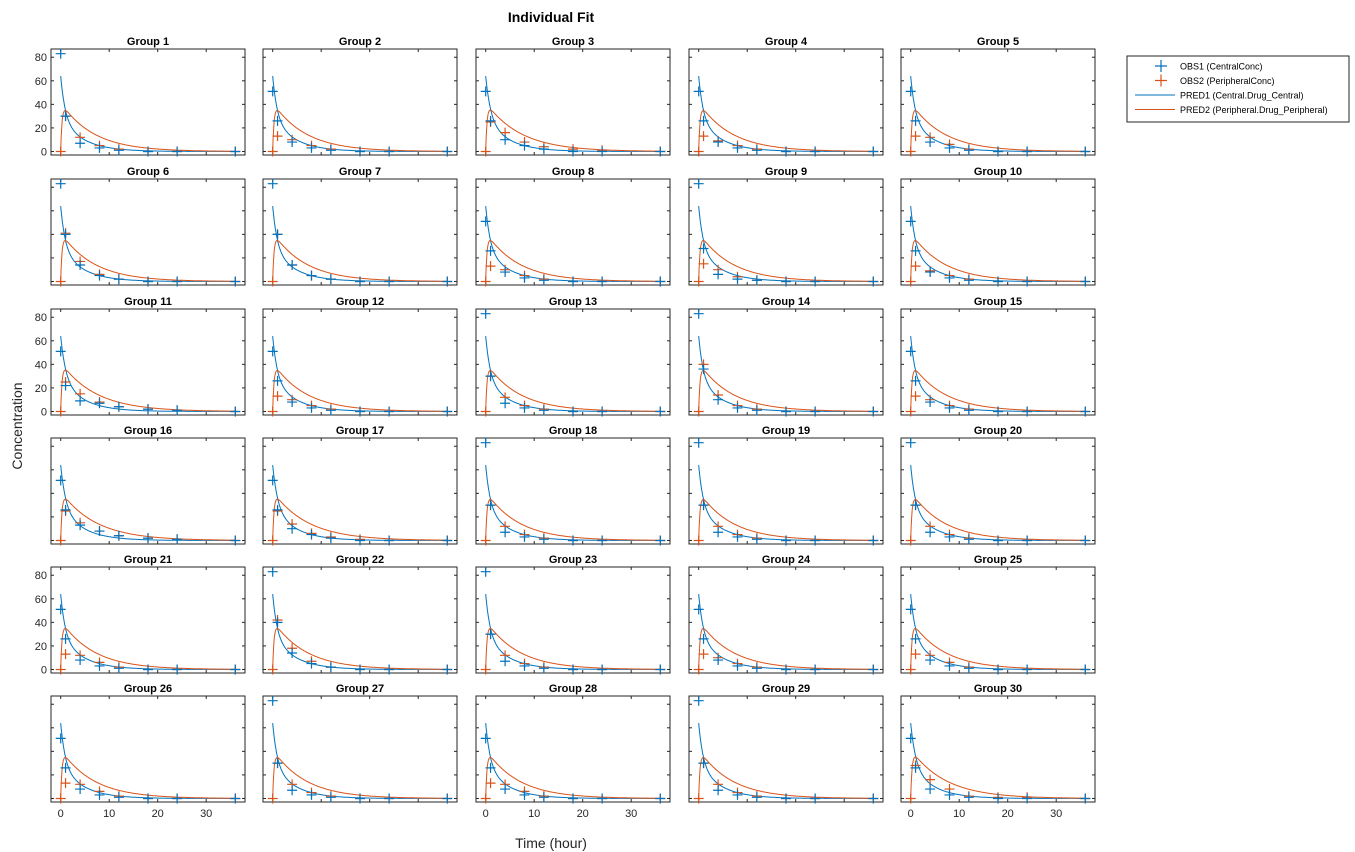  What do you see at coordinates (786, 96) in the screenshot?
I see `panel-group-4: Group 4` at bounding box center [786, 96].